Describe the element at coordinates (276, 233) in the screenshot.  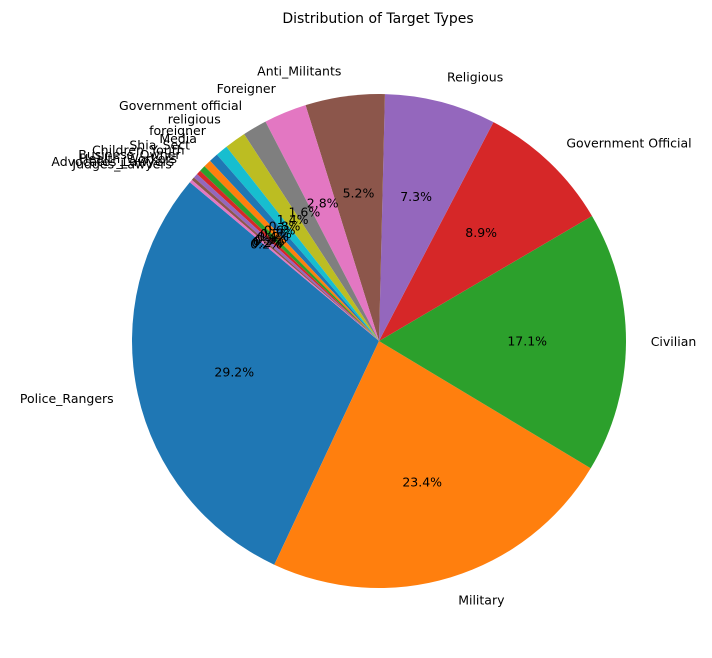
I see `slice-percent-label: 0.5%` at that location.